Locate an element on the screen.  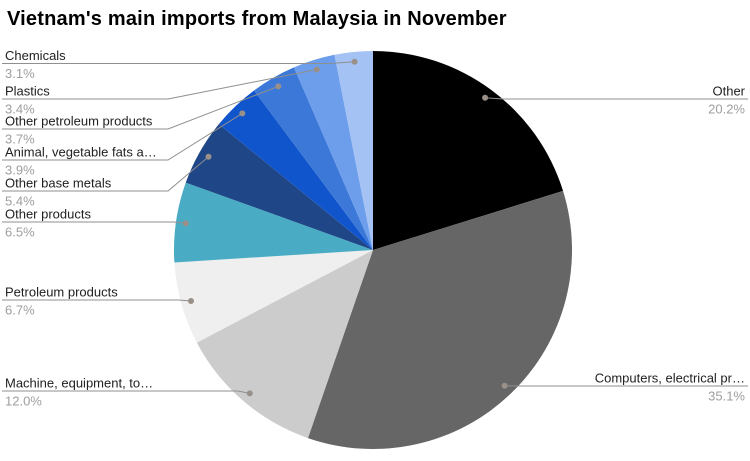
slice-pct-label: 5.4% is located at coordinates (20, 201).